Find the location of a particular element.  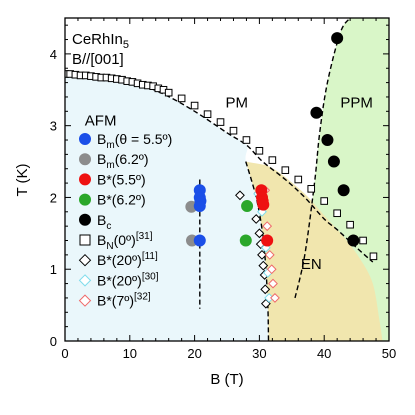

legend-label: Bm(6.2º) is located at coordinates (123, 161).